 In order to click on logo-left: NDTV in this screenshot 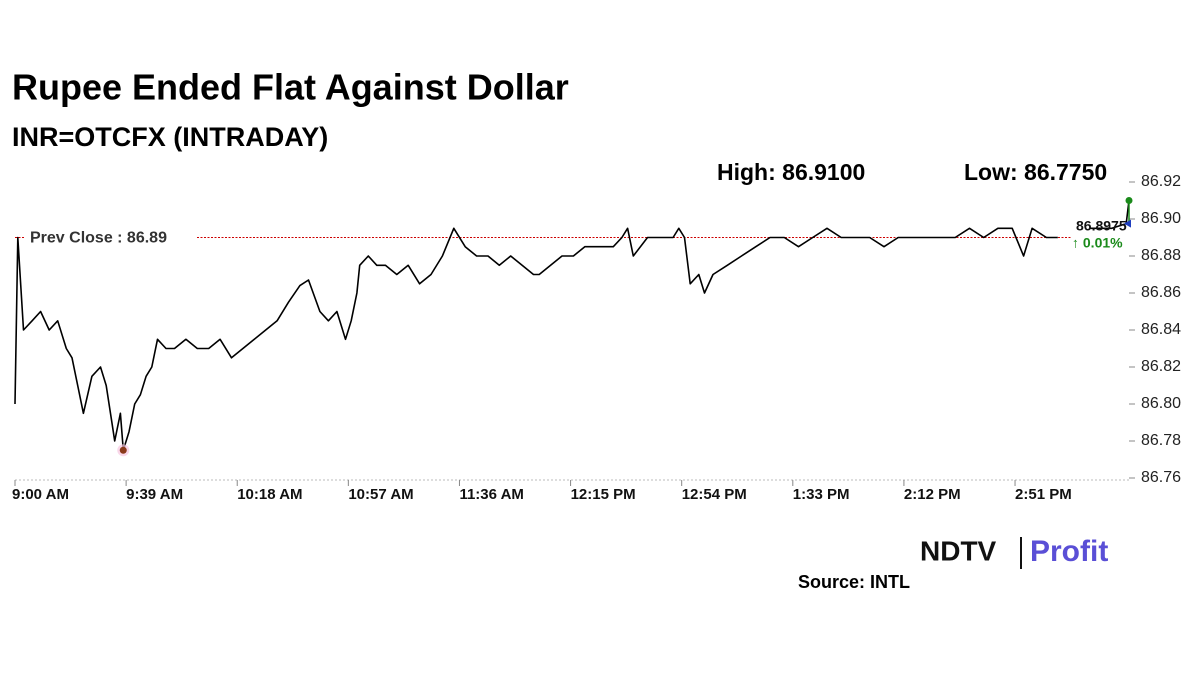, I will do `click(958, 550)`.